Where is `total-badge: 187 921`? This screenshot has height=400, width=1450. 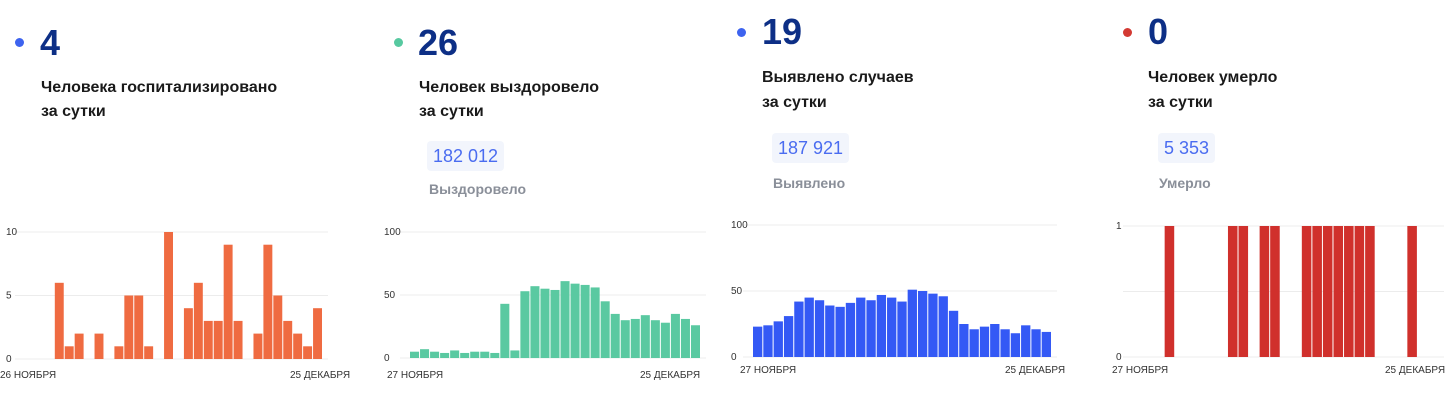
total-badge: 187 921 is located at coordinates (811, 148).